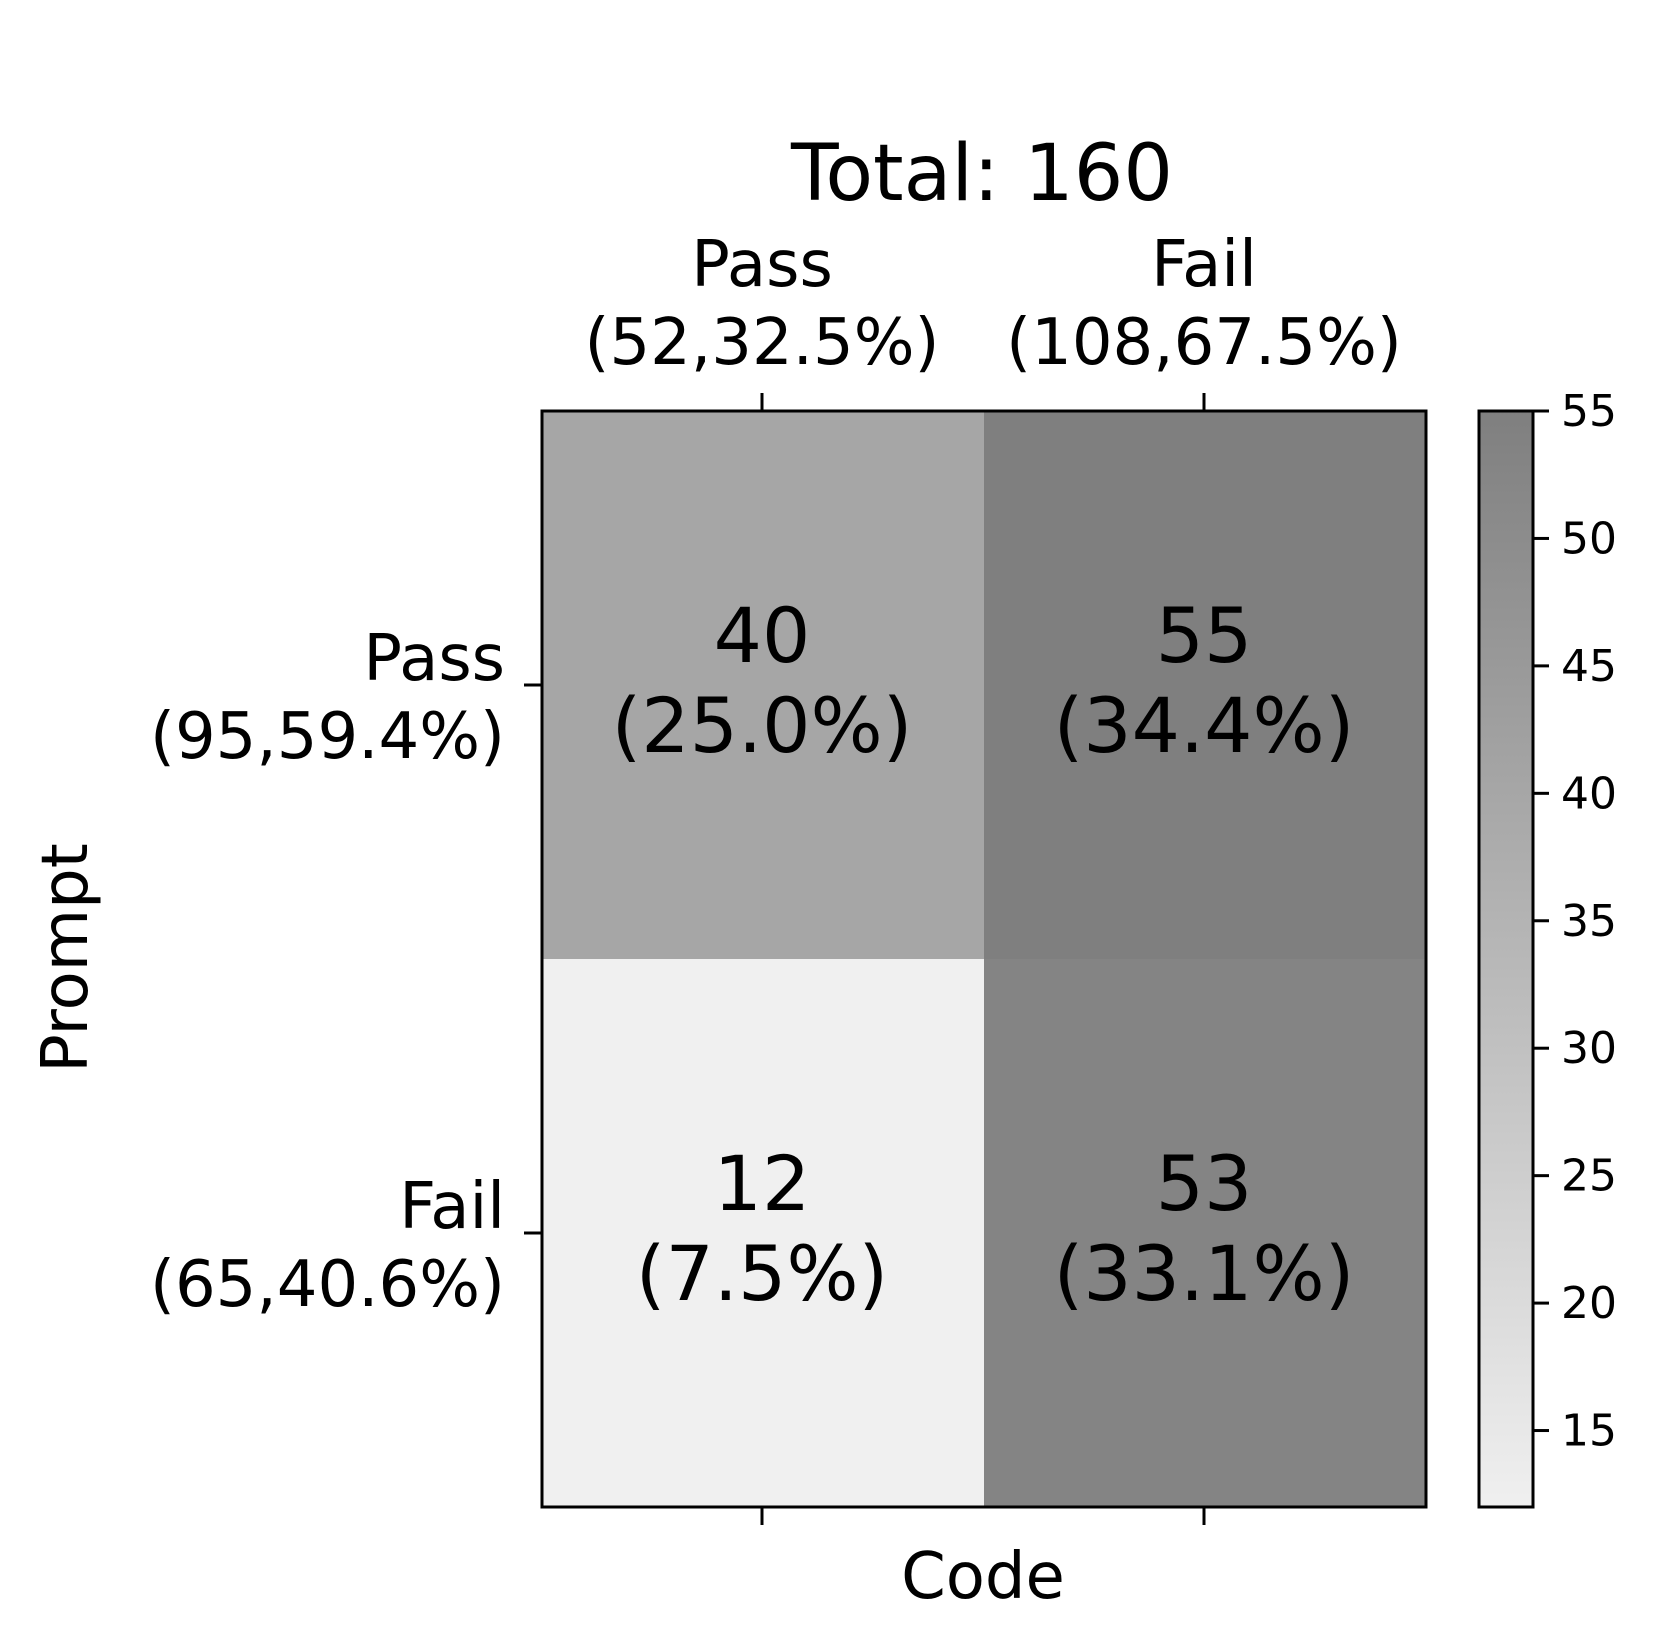  What do you see at coordinates (1589, 1048) in the screenshot?
I see `colorbar-tick-label: 30` at bounding box center [1589, 1048].